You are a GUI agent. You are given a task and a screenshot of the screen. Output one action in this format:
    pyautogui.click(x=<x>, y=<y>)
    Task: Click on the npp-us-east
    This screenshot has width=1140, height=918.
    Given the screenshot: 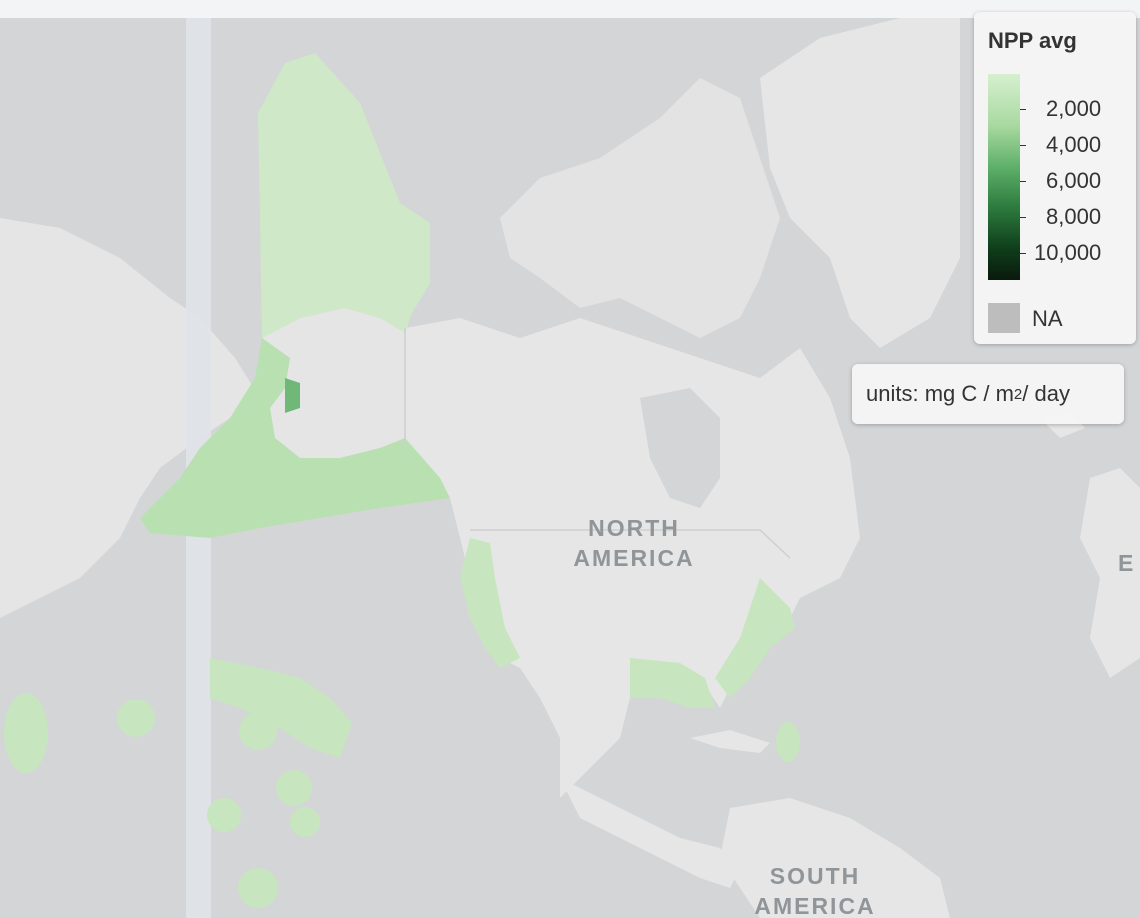 What is the action you would take?
    pyautogui.click(x=755, y=638)
    